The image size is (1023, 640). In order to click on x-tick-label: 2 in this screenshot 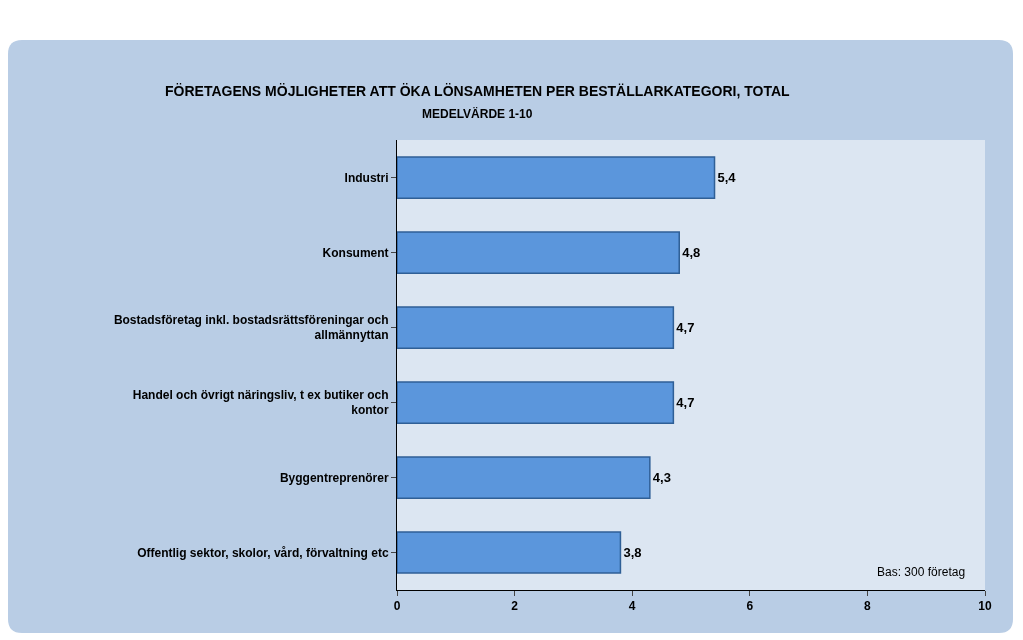, I will do `click(515, 606)`.